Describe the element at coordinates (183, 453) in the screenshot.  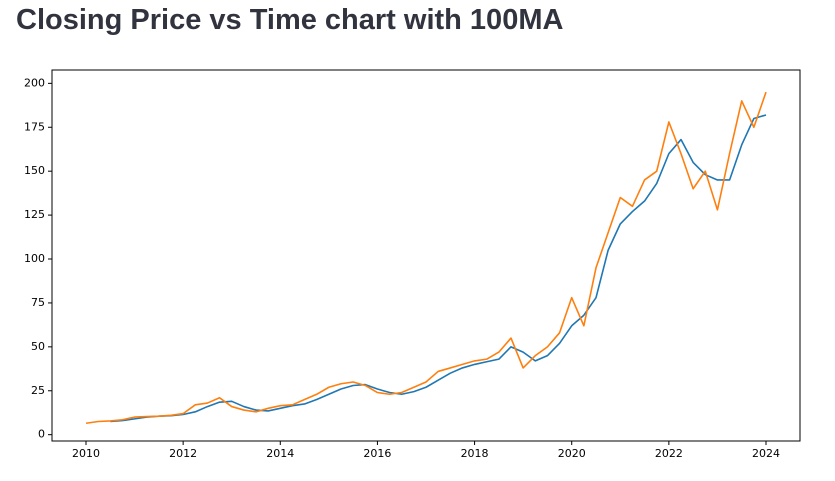
I see `x-tick-label: 2012` at that location.